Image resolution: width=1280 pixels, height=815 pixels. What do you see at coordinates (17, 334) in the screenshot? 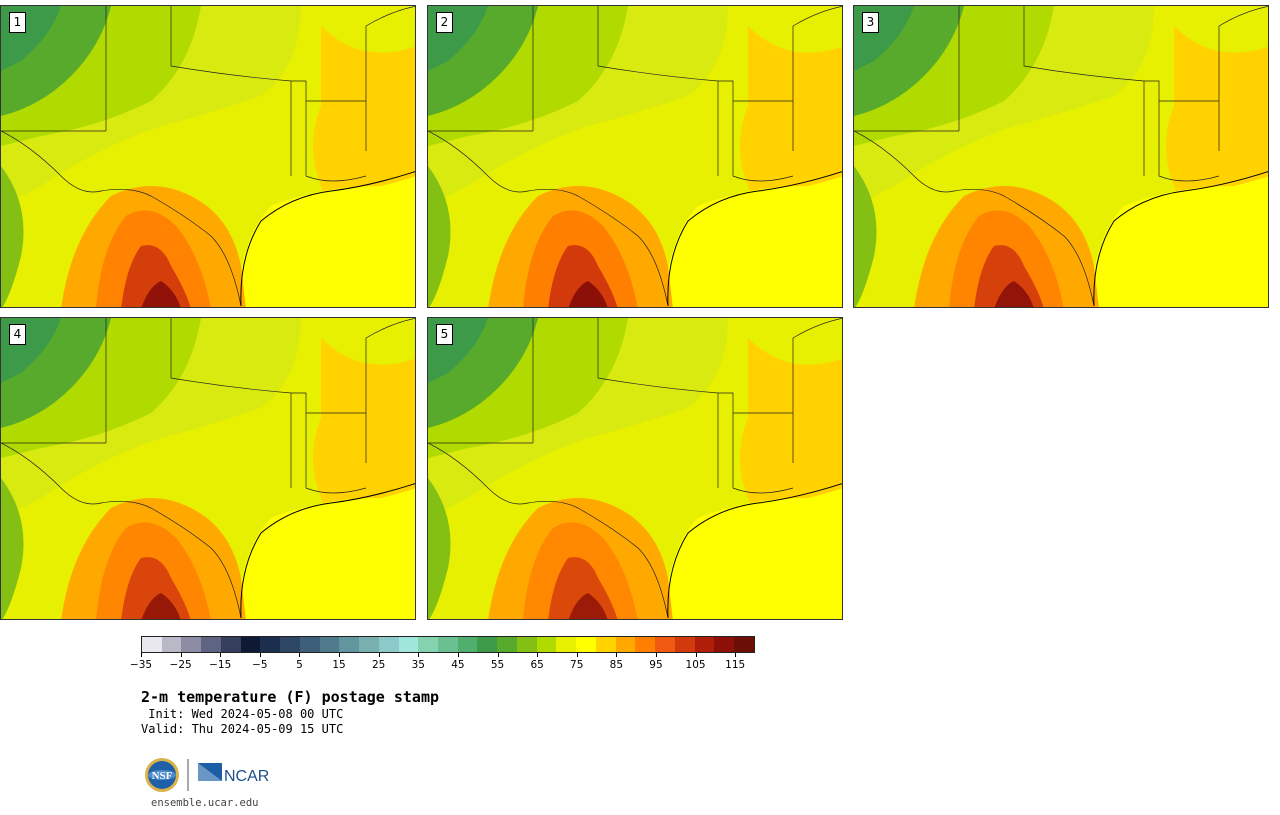
I see `panel-number: 4` at bounding box center [17, 334].